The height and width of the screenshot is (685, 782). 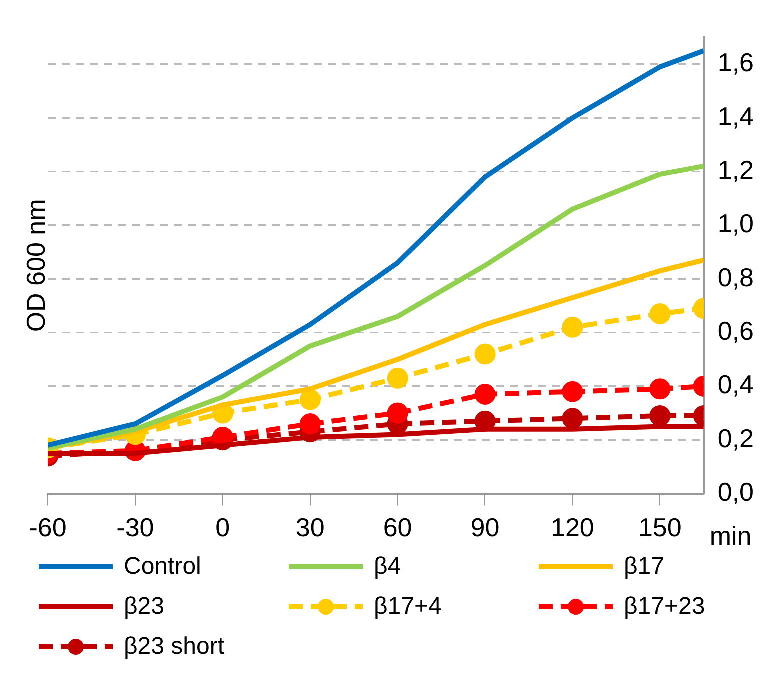 What do you see at coordinates (135, 527) in the screenshot?
I see `x-tick-label: -30` at bounding box center [135, 527].